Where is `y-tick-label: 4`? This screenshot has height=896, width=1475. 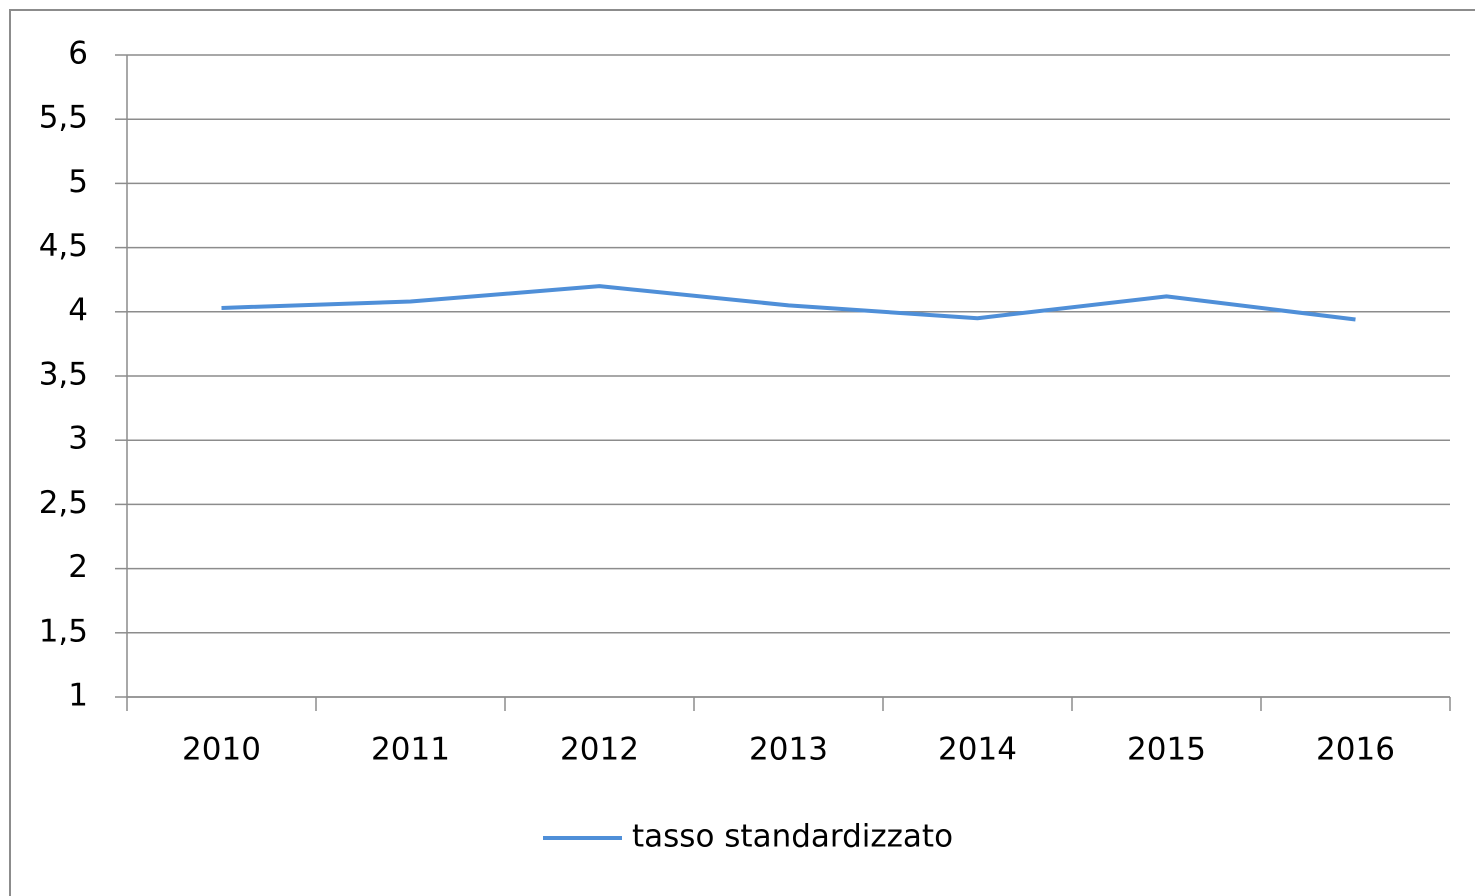
y-tick-label: 4 is located at coordinates (78, 310).